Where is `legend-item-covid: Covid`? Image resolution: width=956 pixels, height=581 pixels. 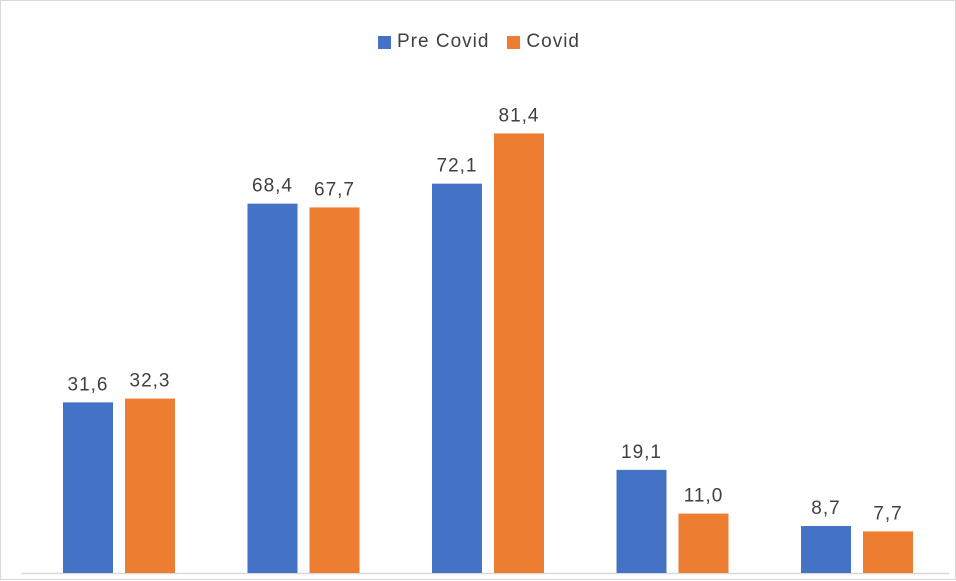
legend-item-covid: Covid is located at coordinates (543, 42).